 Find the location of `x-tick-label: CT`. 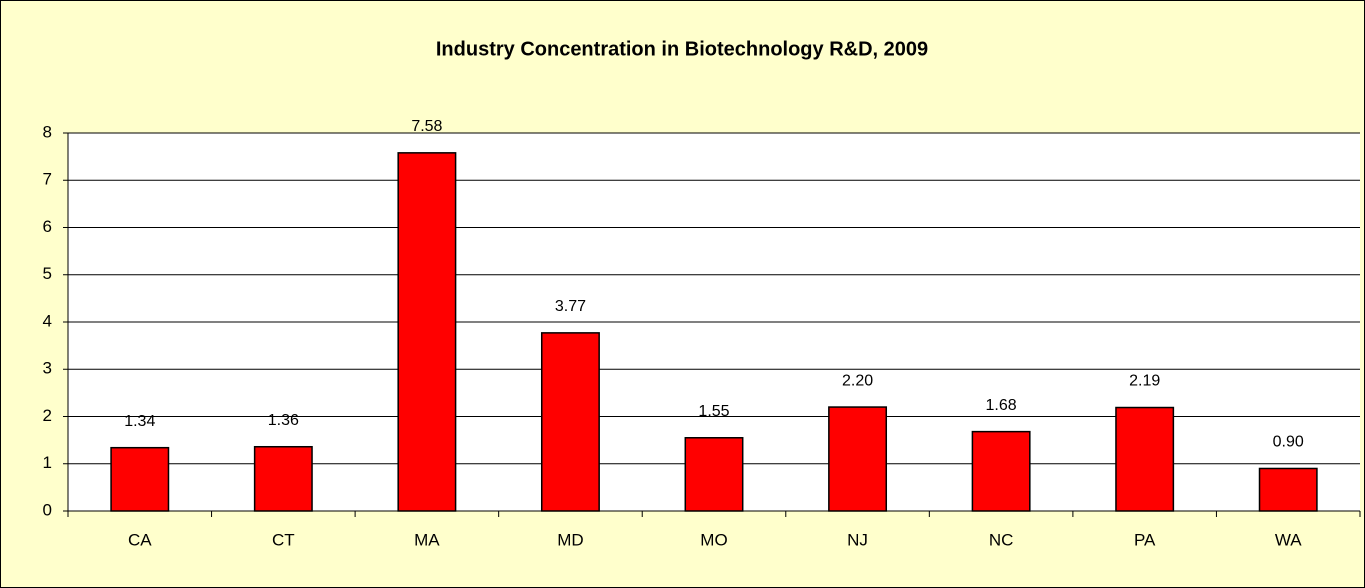

x-tick-label: CT is located at coordinates (283, 539).